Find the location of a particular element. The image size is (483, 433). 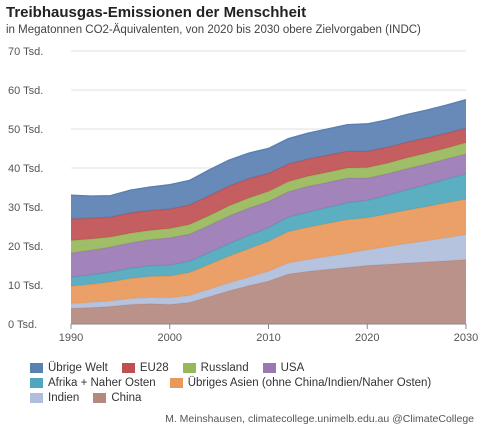

legend-label: China is located at coordinates (126, 397).